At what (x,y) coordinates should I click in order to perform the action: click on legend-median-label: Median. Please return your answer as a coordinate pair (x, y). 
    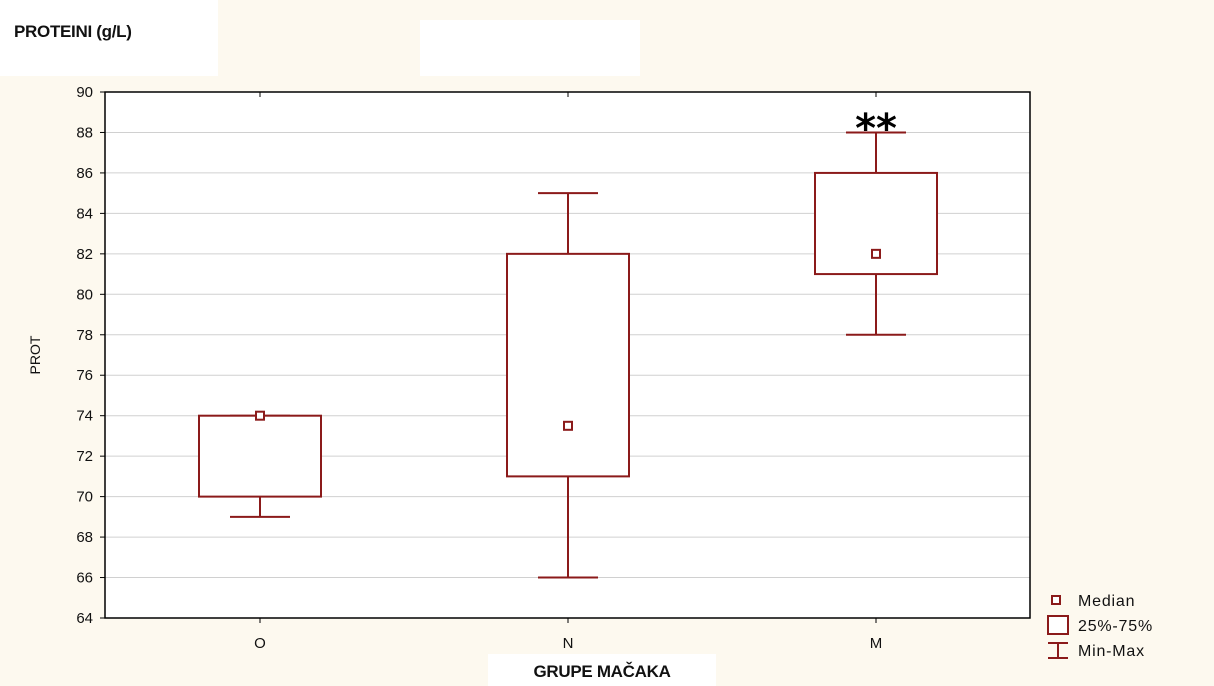
    Looking at the image, I should click on (1106, 601).